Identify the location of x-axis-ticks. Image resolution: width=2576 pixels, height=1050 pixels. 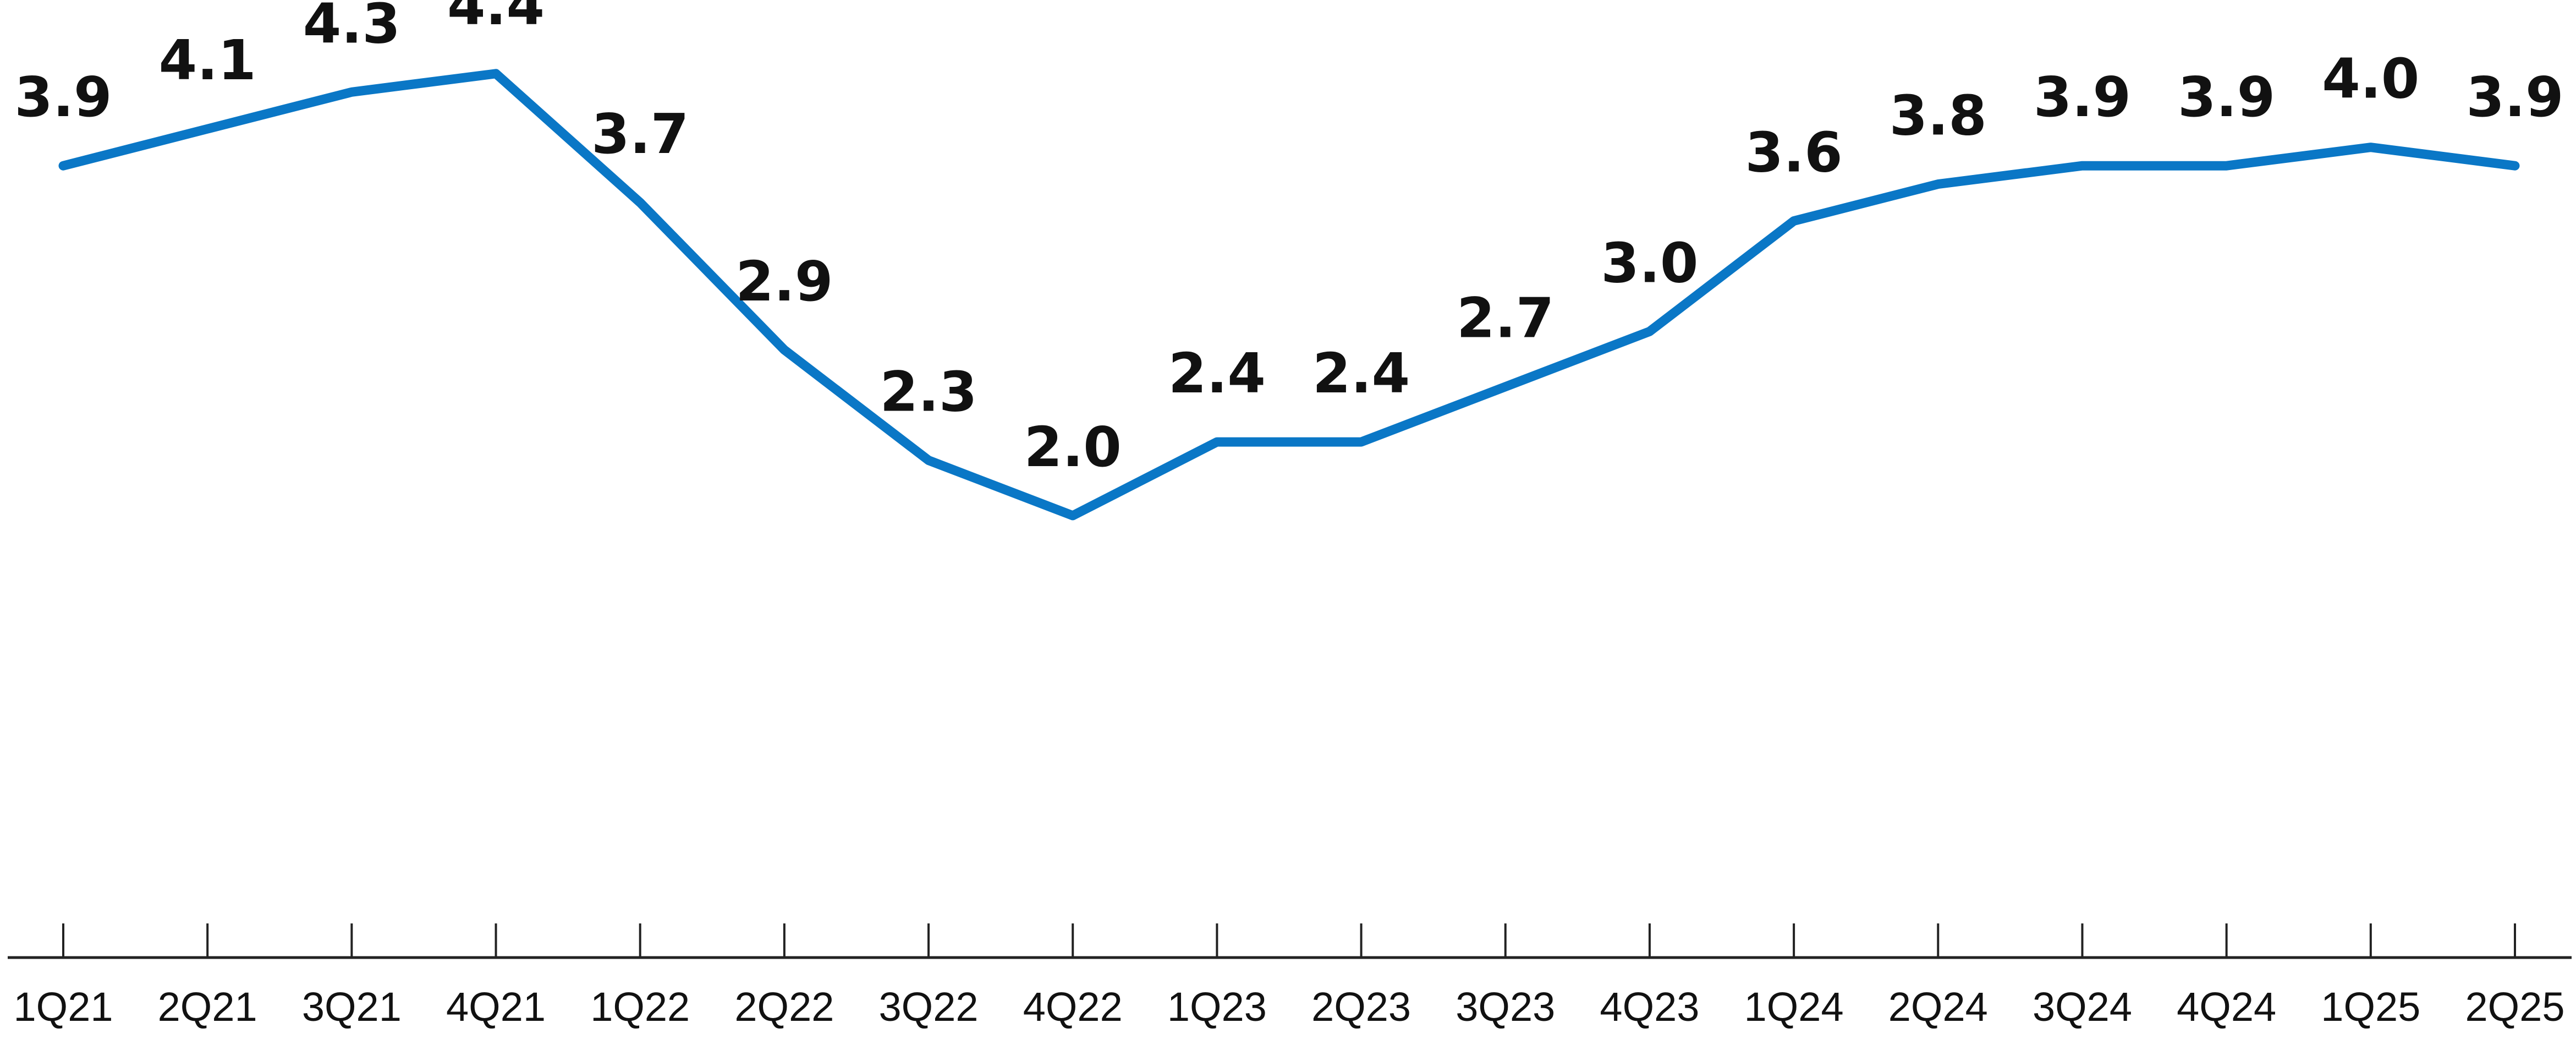
(1289, 940).